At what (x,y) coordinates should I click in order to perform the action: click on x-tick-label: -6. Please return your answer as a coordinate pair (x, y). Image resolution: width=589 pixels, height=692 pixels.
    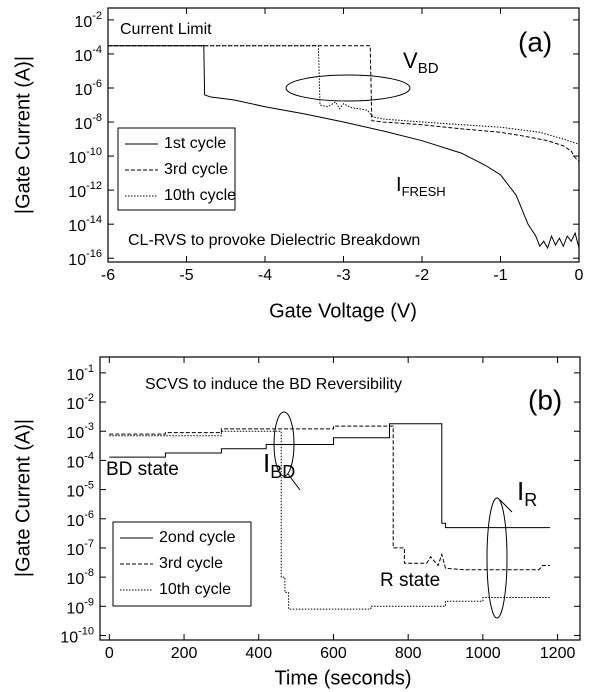
    Looking at the image, I should click on (108, 275).